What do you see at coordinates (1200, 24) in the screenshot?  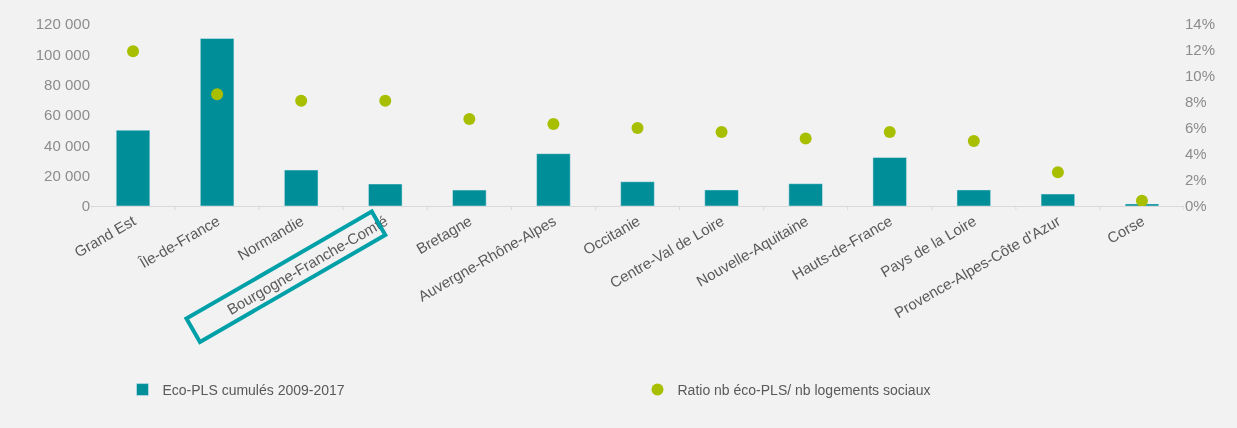 I see `y2-tick-label: 14%` at bounding box center [1200, 24].